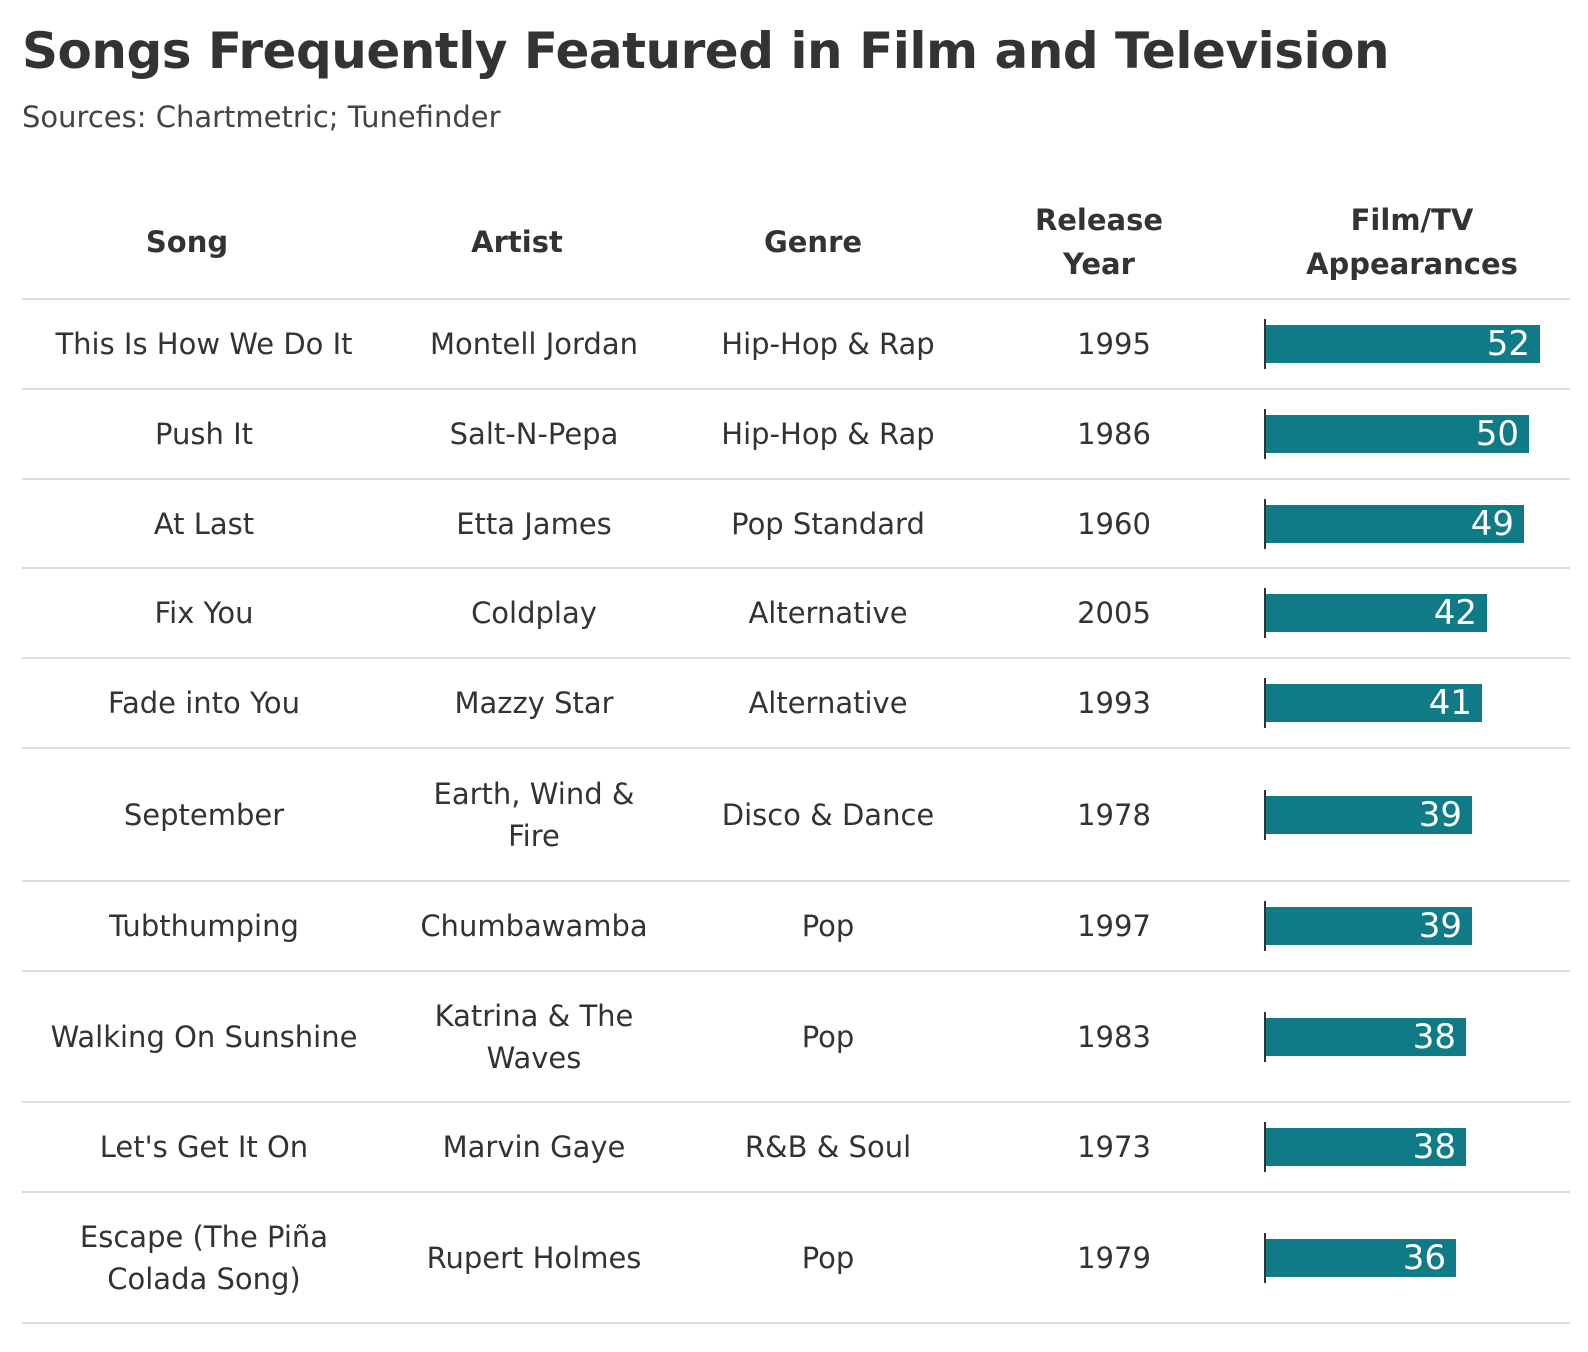 The image size is (1588, 1352). I want to click on cell-appearances: 42, so click(1412, 613).